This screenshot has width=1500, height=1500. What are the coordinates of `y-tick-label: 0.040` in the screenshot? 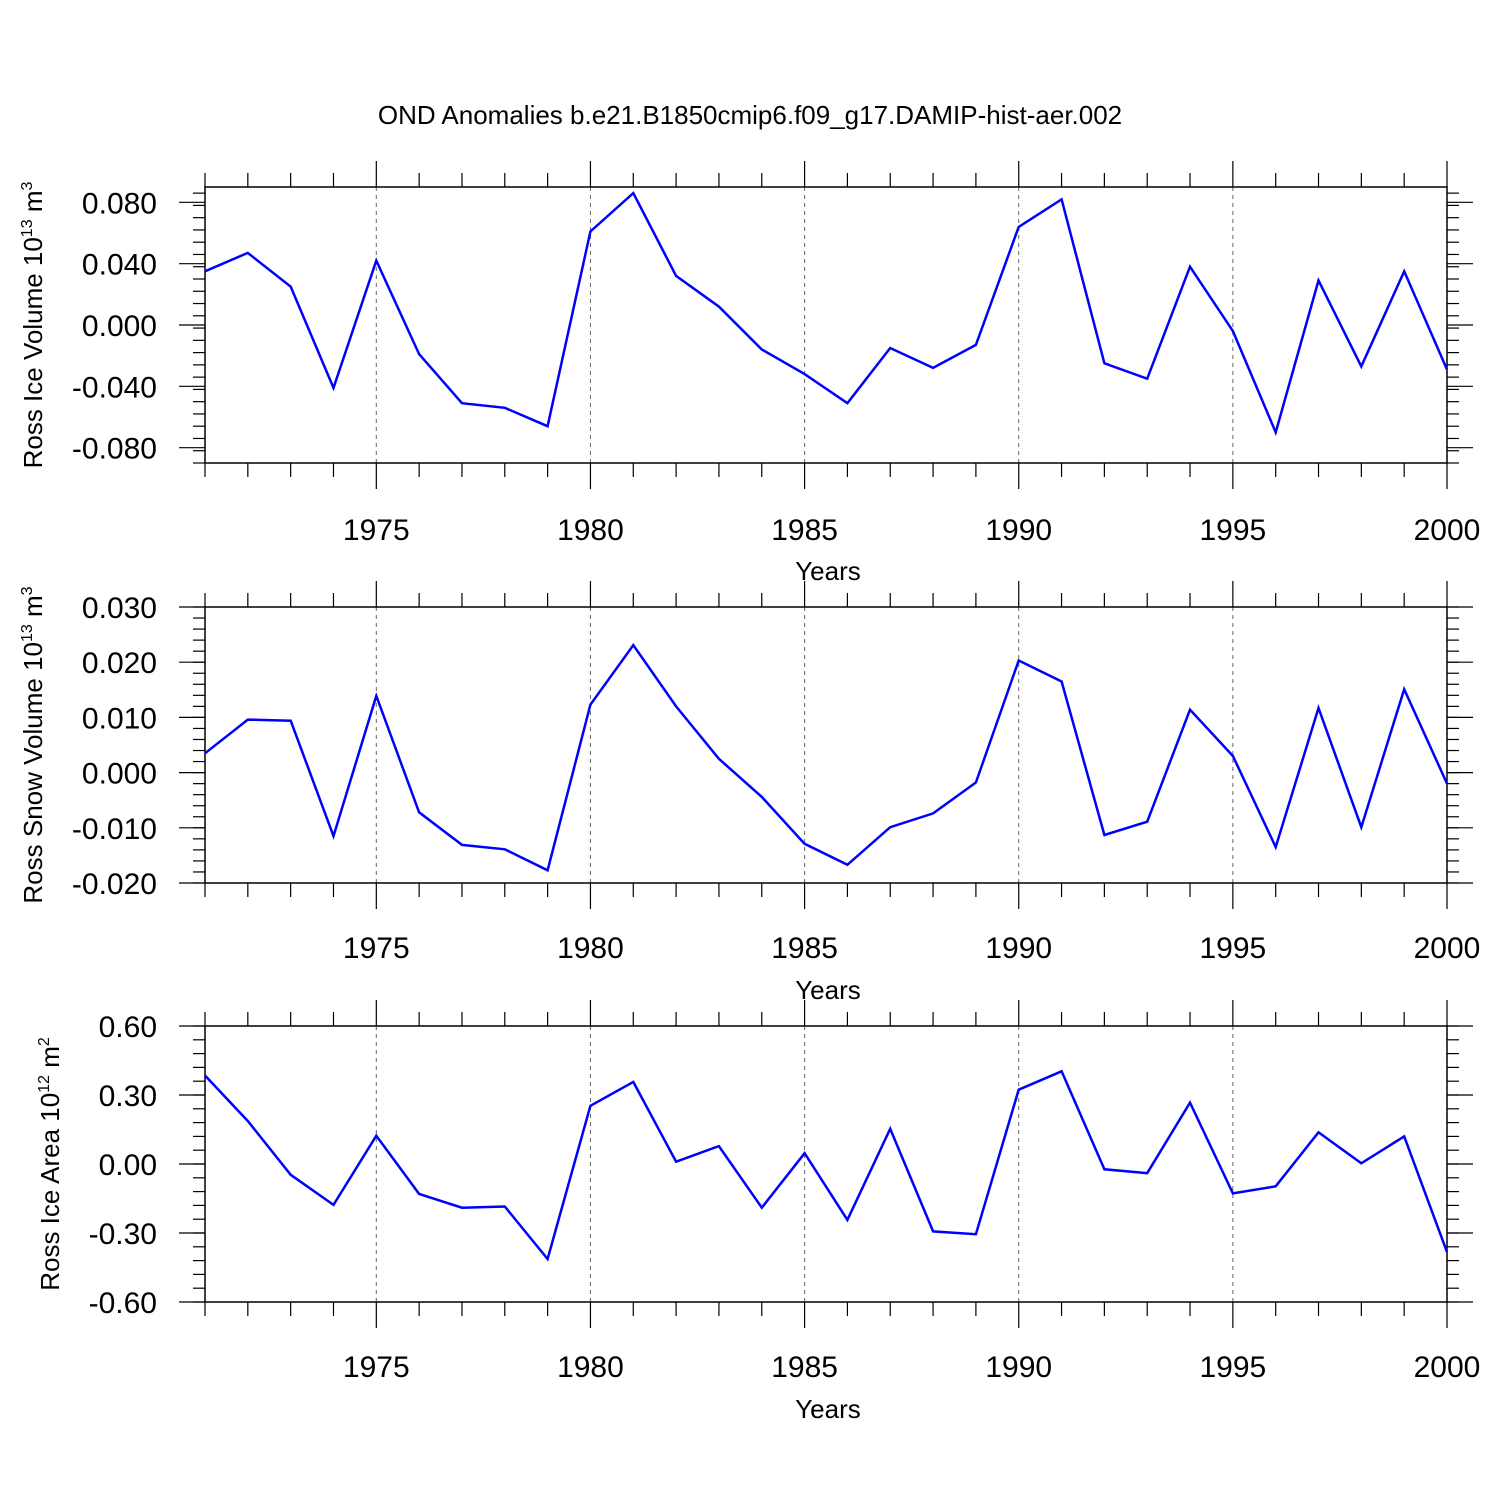 It's located at (119, 265).